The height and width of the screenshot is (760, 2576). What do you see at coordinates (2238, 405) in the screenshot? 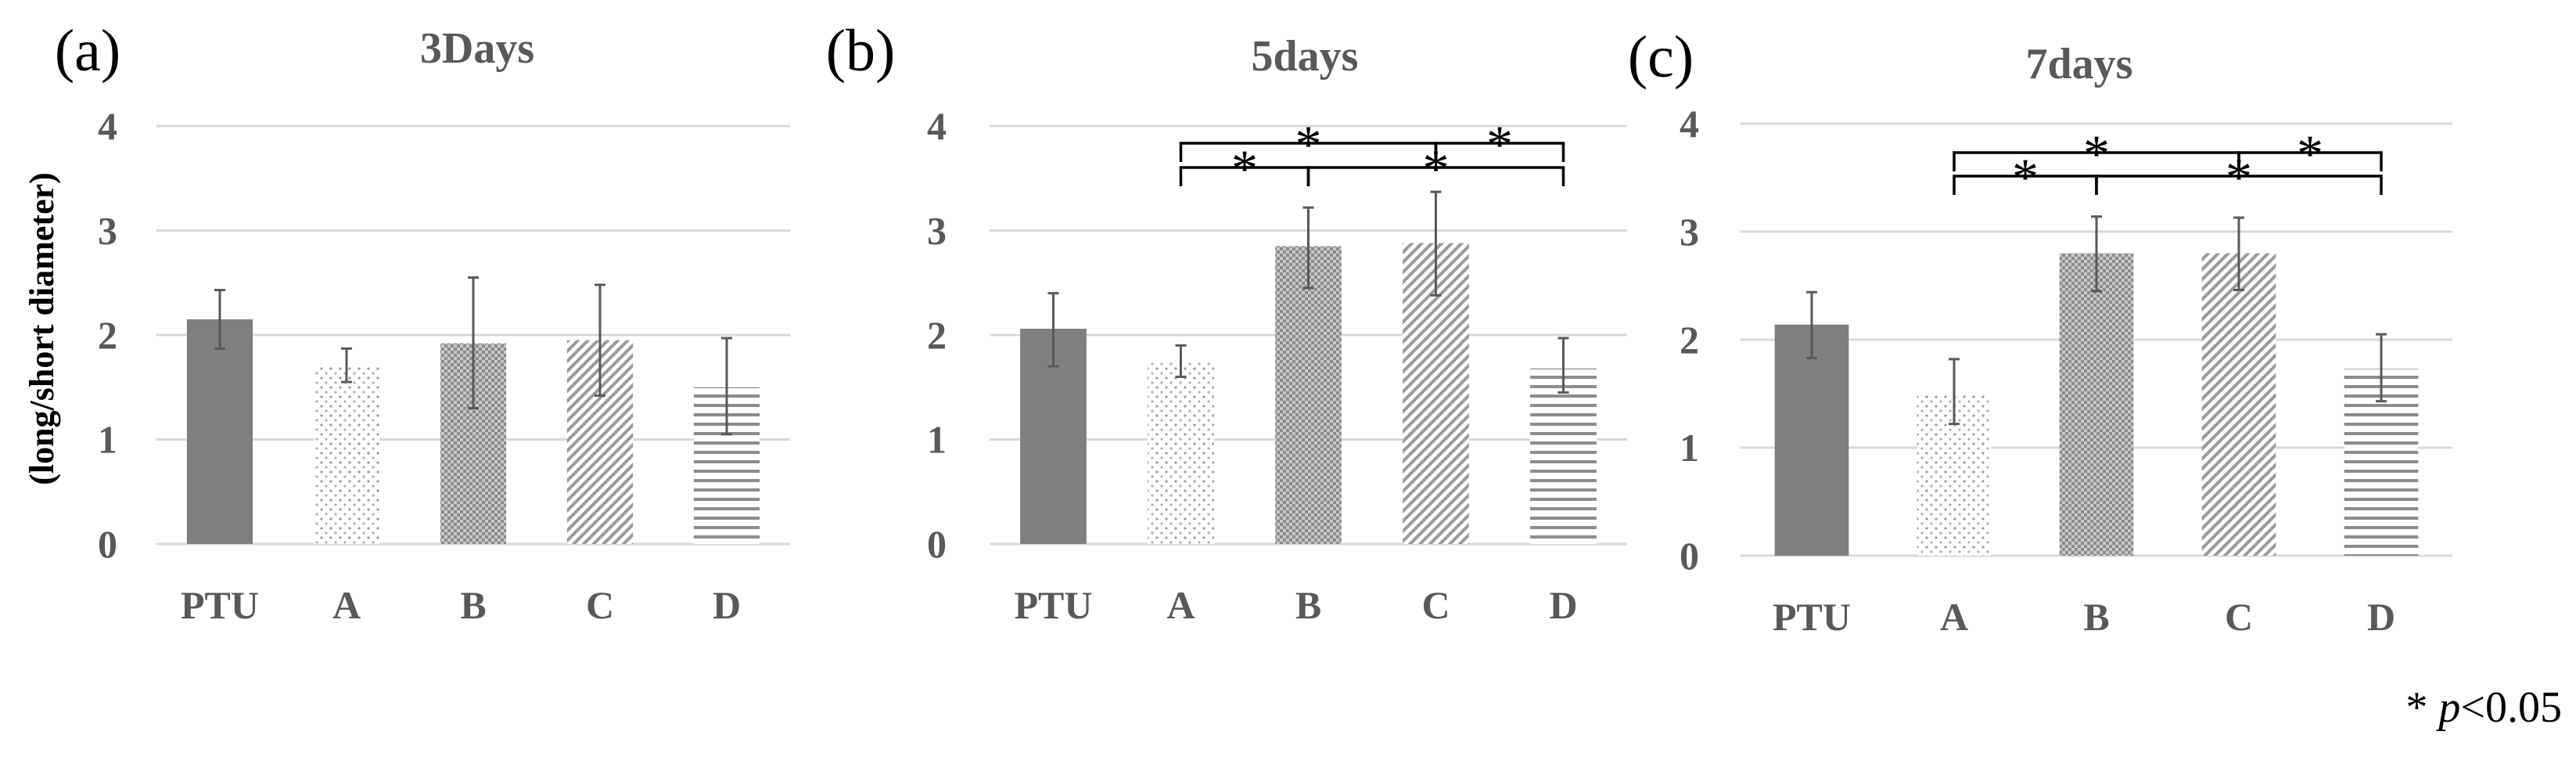
I see `bar-c` at bounding box center [2238, 405].